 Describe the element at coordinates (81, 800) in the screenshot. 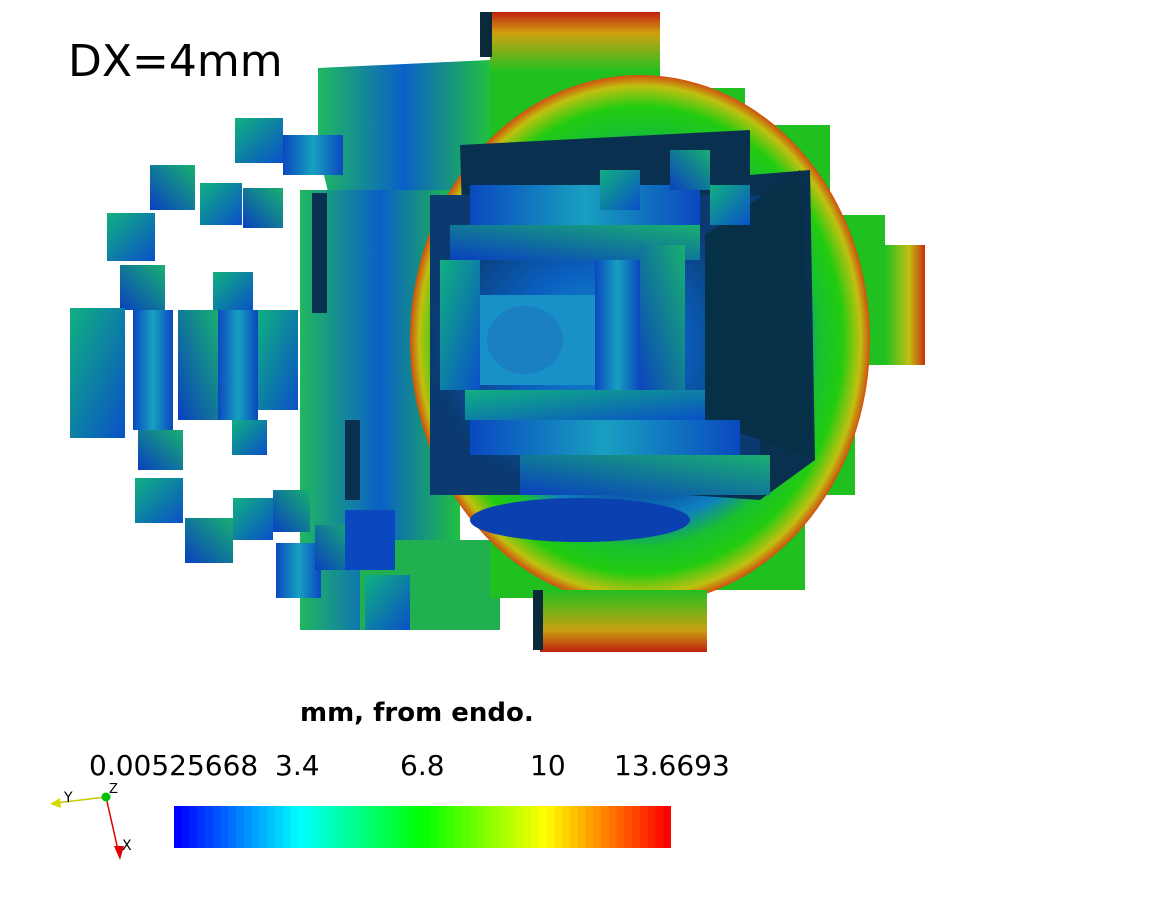

I see `y-axis-line` at that location.